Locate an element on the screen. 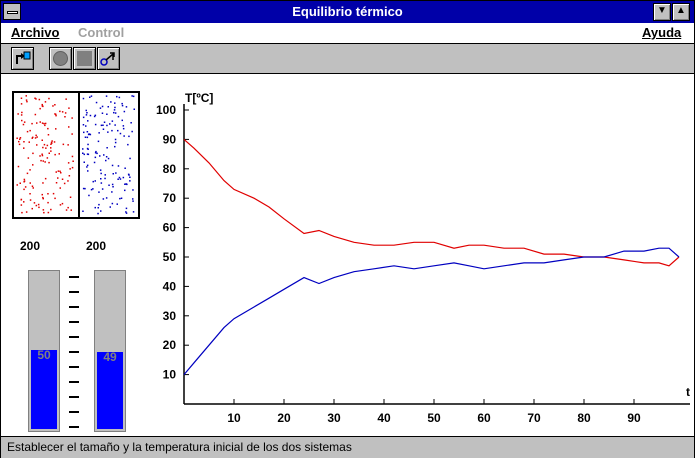  new-simulation-button is located at coordinates (22, 58).